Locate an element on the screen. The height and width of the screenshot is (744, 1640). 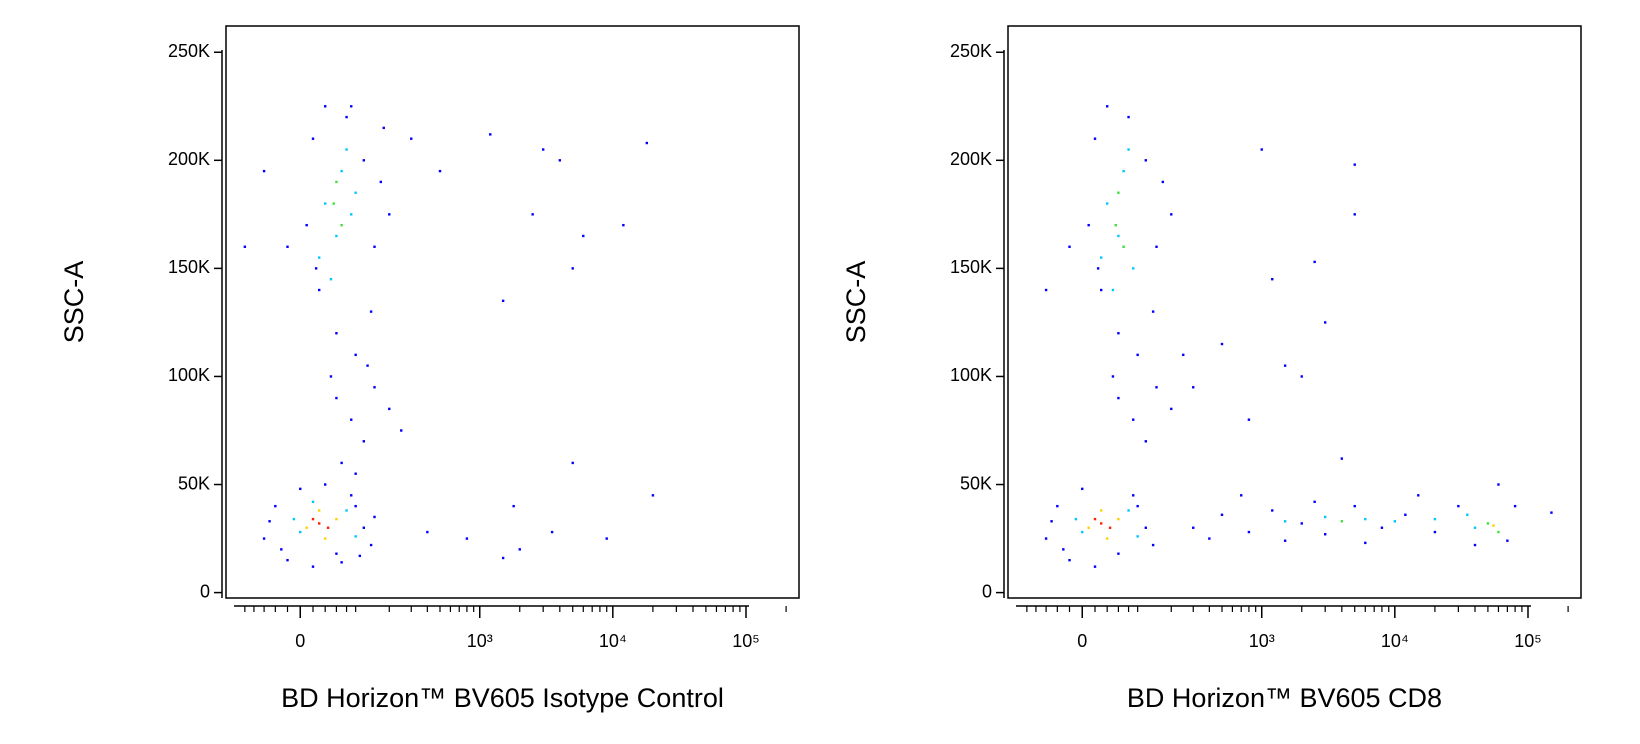
x-tick-label: 10³ is located at coordinates (480, 641).